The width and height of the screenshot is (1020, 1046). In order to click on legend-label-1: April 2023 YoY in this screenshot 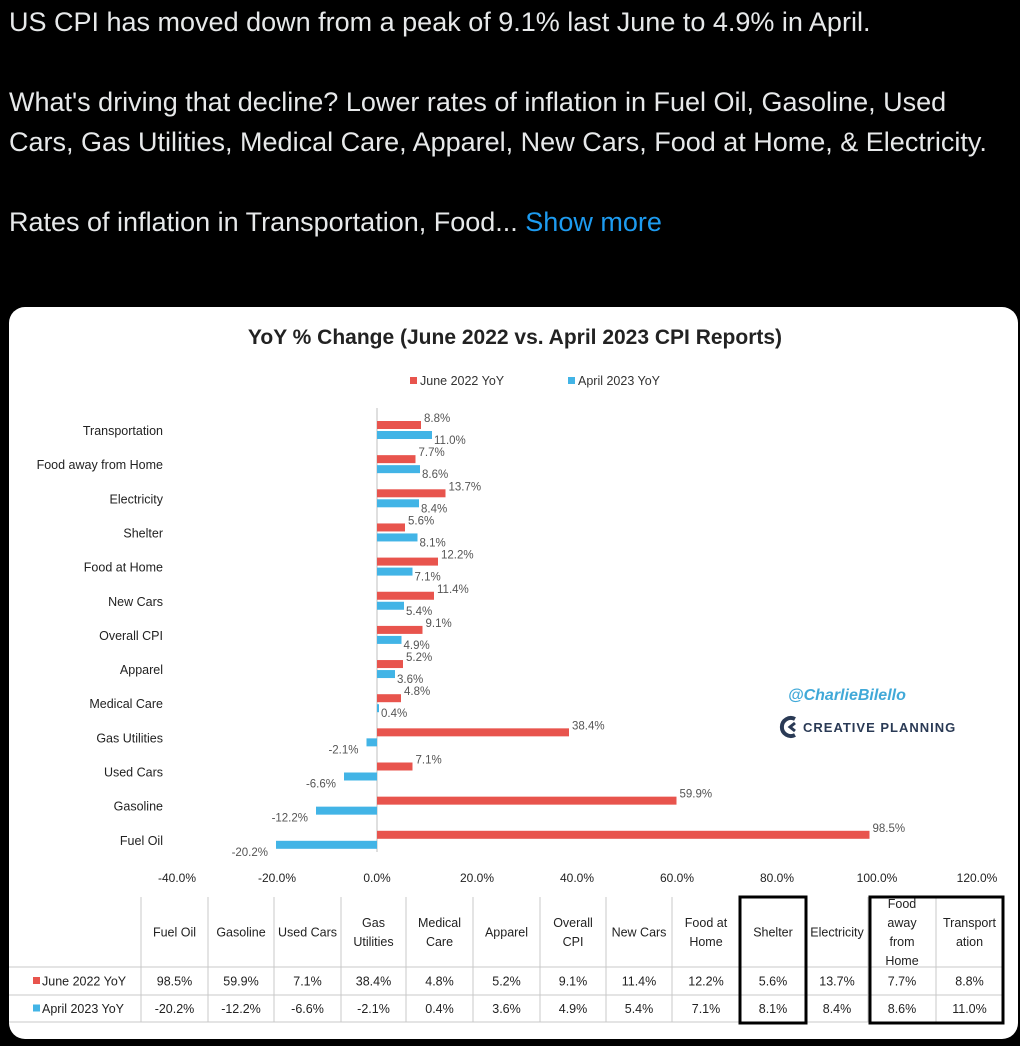, I will do `click(619, 381)`.